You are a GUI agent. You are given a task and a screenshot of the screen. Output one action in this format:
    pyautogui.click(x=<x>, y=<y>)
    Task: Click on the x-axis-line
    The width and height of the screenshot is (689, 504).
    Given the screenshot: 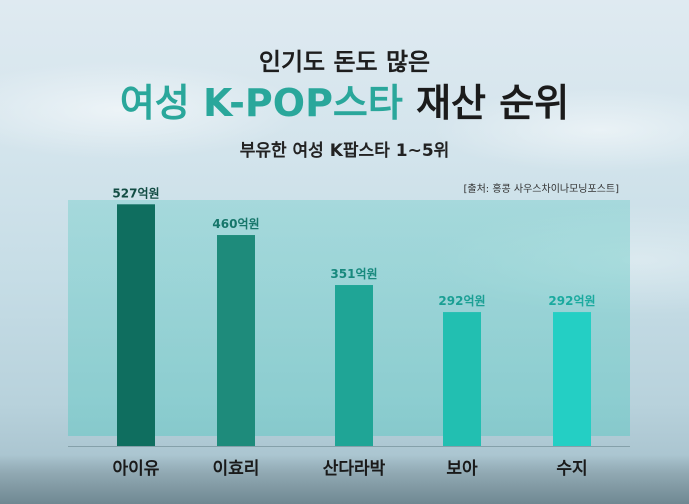 What is the action you would take?
    pyautogui.click(x=349, y=446)
    